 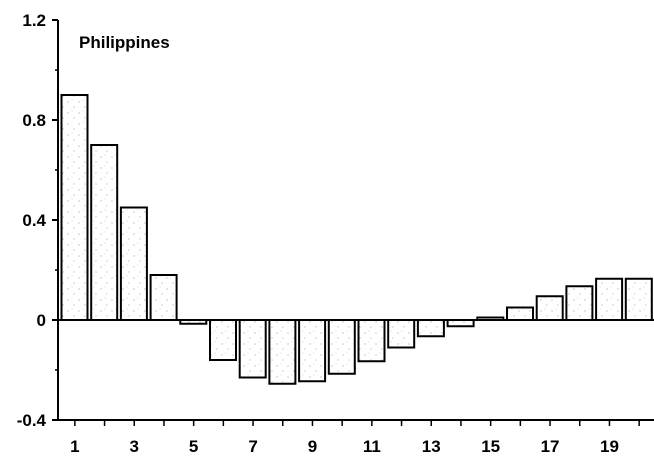 I want to click on y-tick-label: 0, so click(x=41, y=320).